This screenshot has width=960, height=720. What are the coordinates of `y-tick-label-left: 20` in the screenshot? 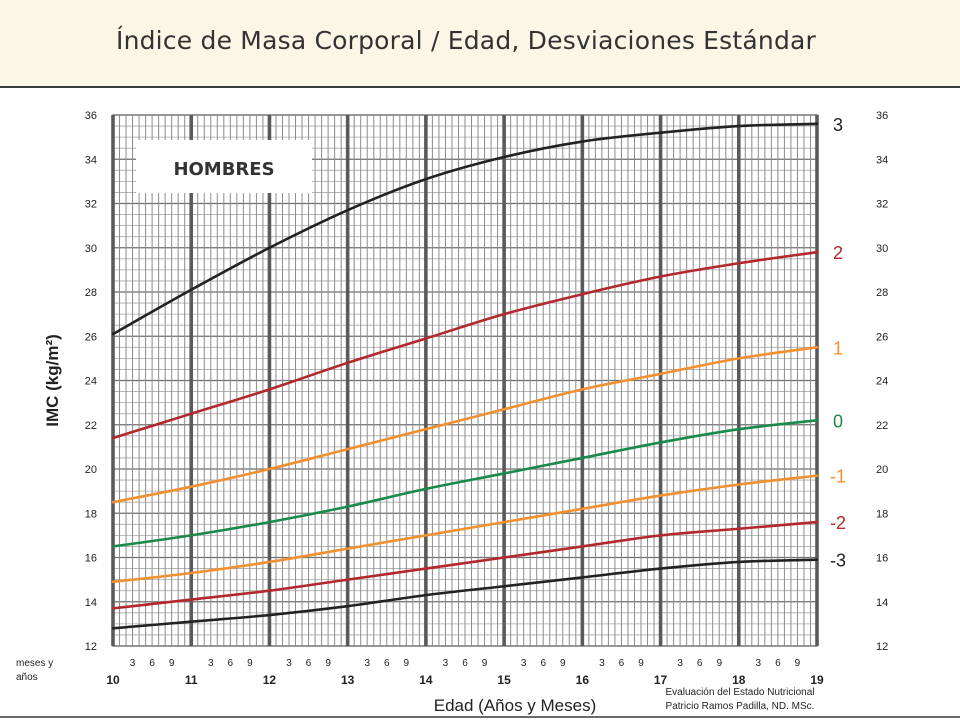 It's located at (91, 470).